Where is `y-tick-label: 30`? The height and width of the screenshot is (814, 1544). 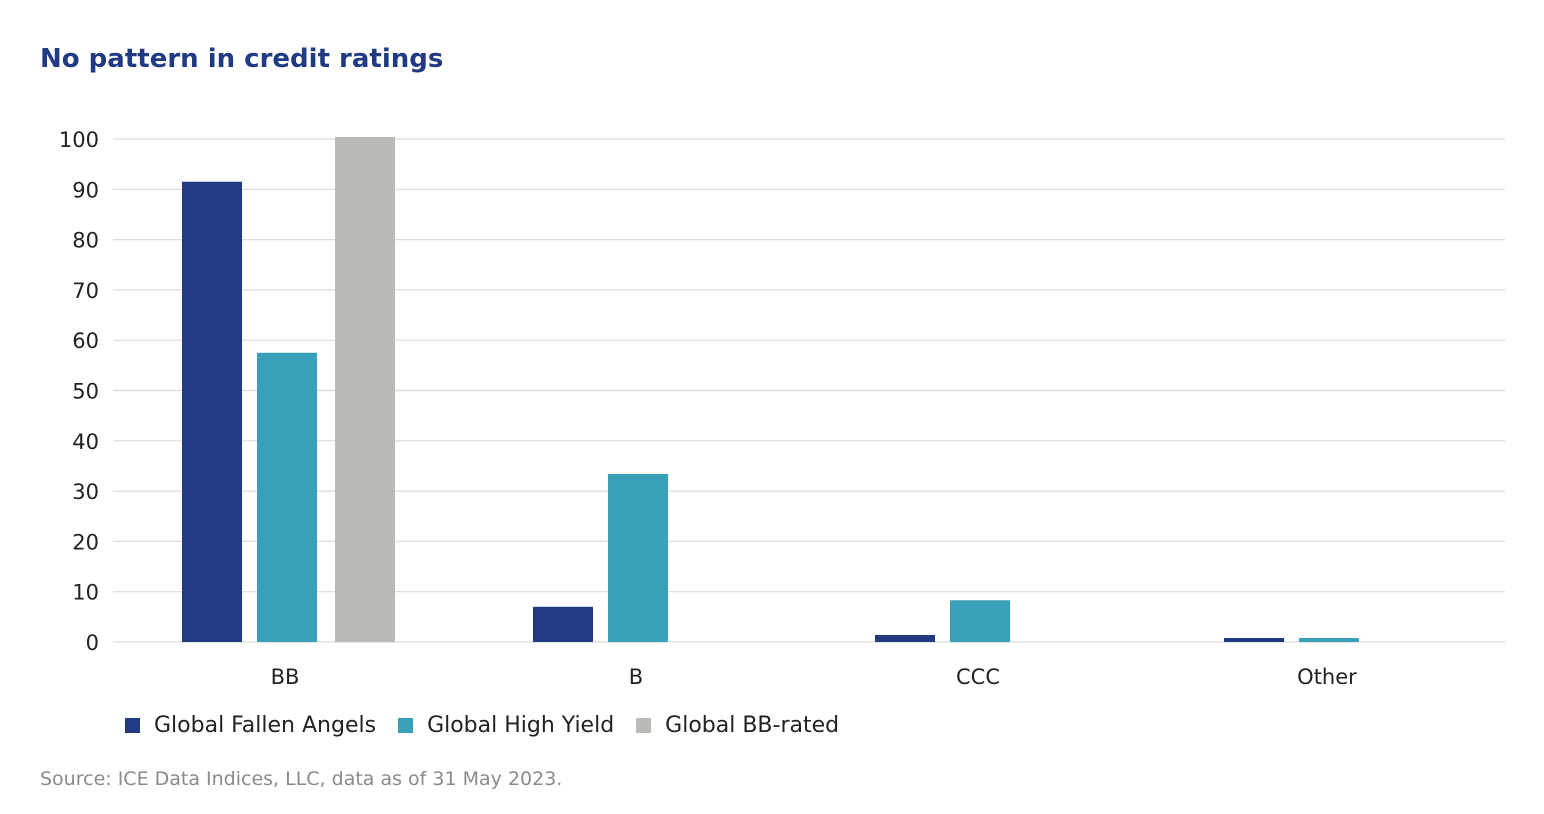 y-tick-label: 30 is located at coordinates (85, 492).